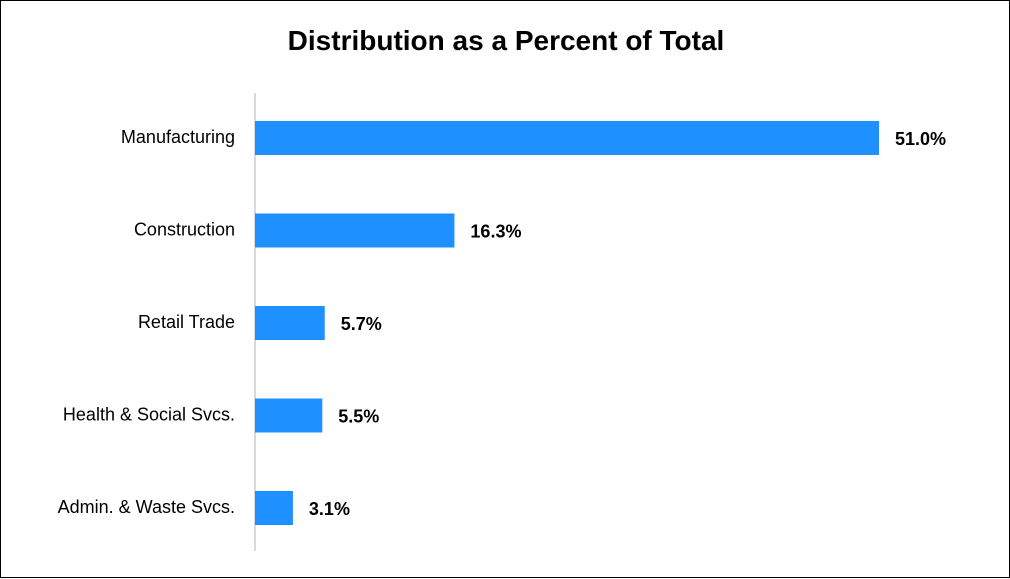 The width and height of the screenshot is (1010, 579). Describe the element at coordinates (178, 137) in the screenshot. I see `category-label: Manufacturing` at that location.